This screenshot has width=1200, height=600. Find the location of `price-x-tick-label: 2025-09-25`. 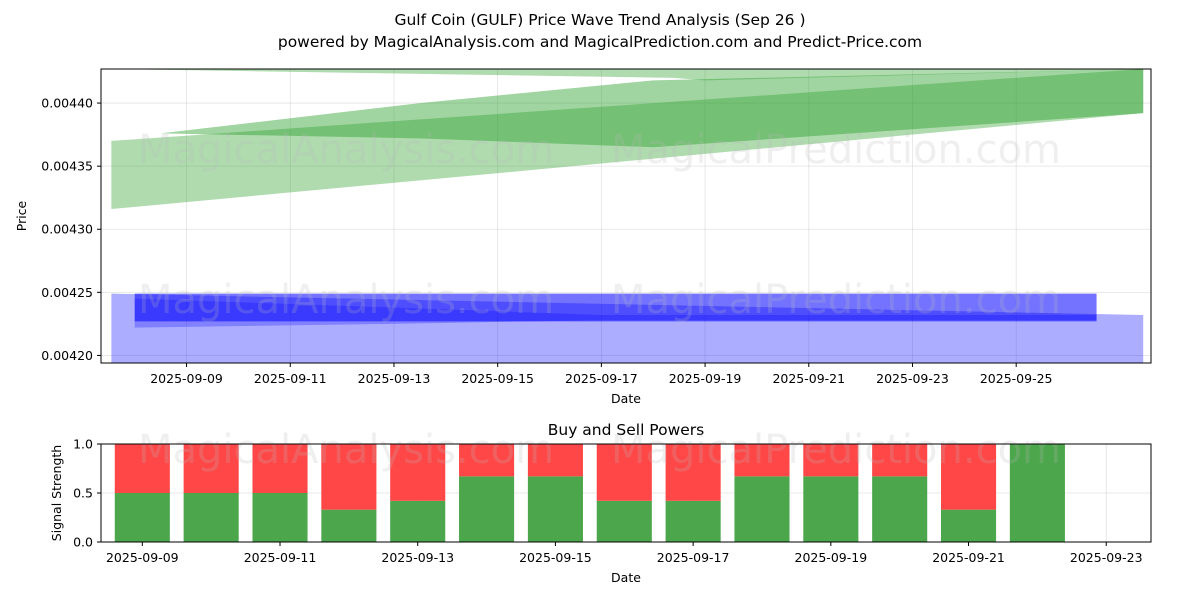

price-x-tick-label: 2025-09-25 is located at coordinates (1016, 378).